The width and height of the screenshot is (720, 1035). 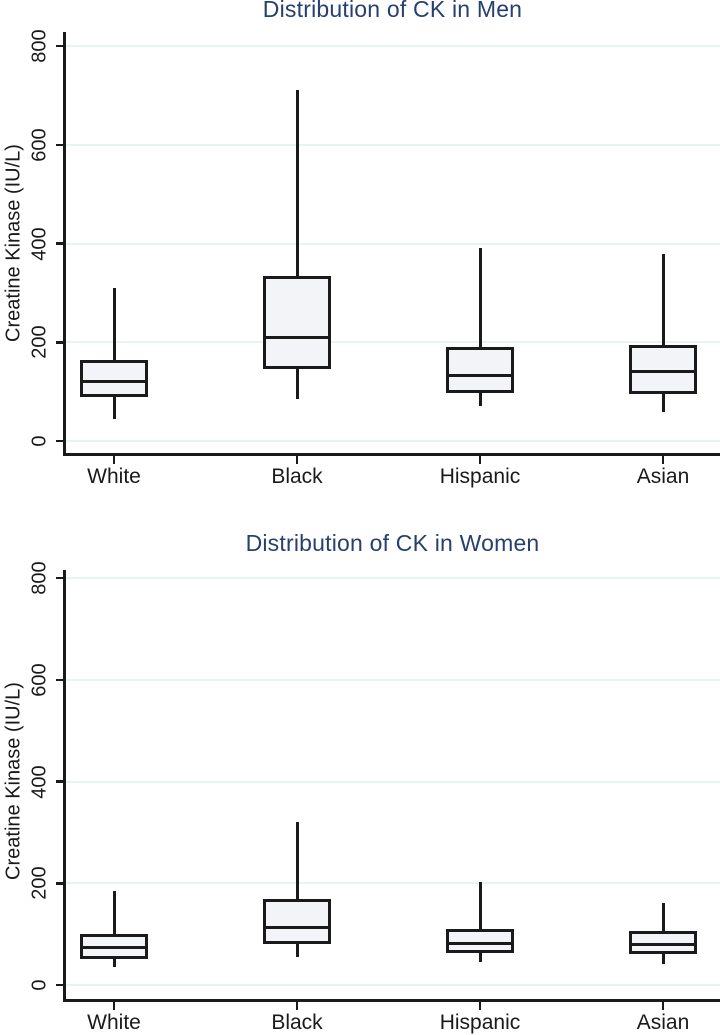 I want to click on y-axis-title-men: Creatine Kinase (IU/L), so click(x=13, y=243).